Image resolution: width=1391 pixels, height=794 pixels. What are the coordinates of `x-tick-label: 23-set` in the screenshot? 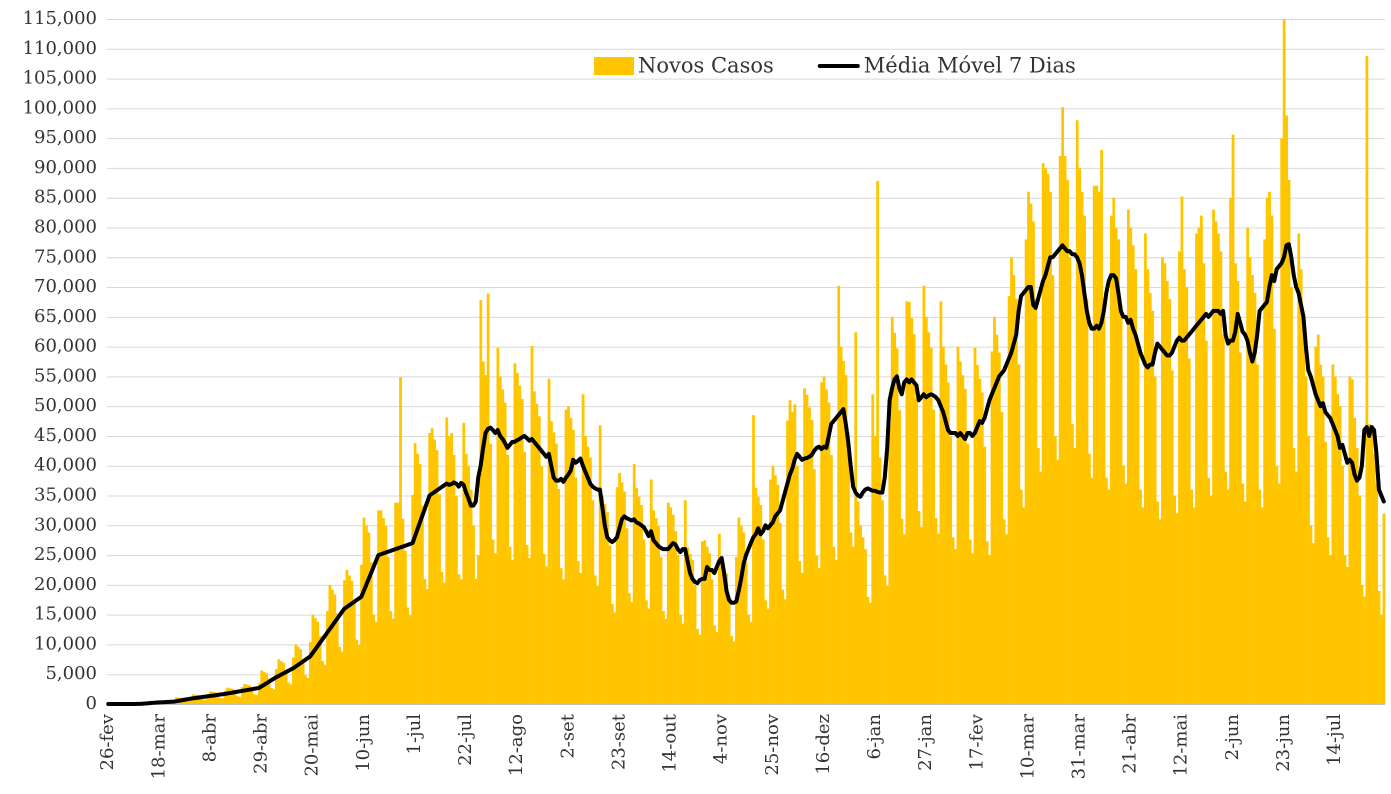 It's located at (618, 741).